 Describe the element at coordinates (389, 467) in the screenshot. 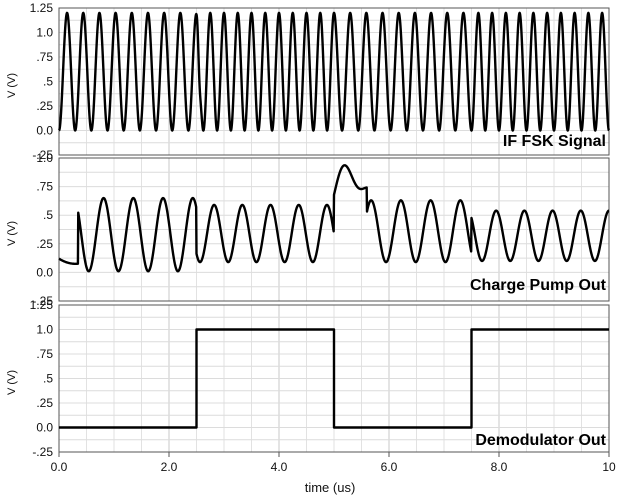

I see `x-tick-label: 6.0` at that location.